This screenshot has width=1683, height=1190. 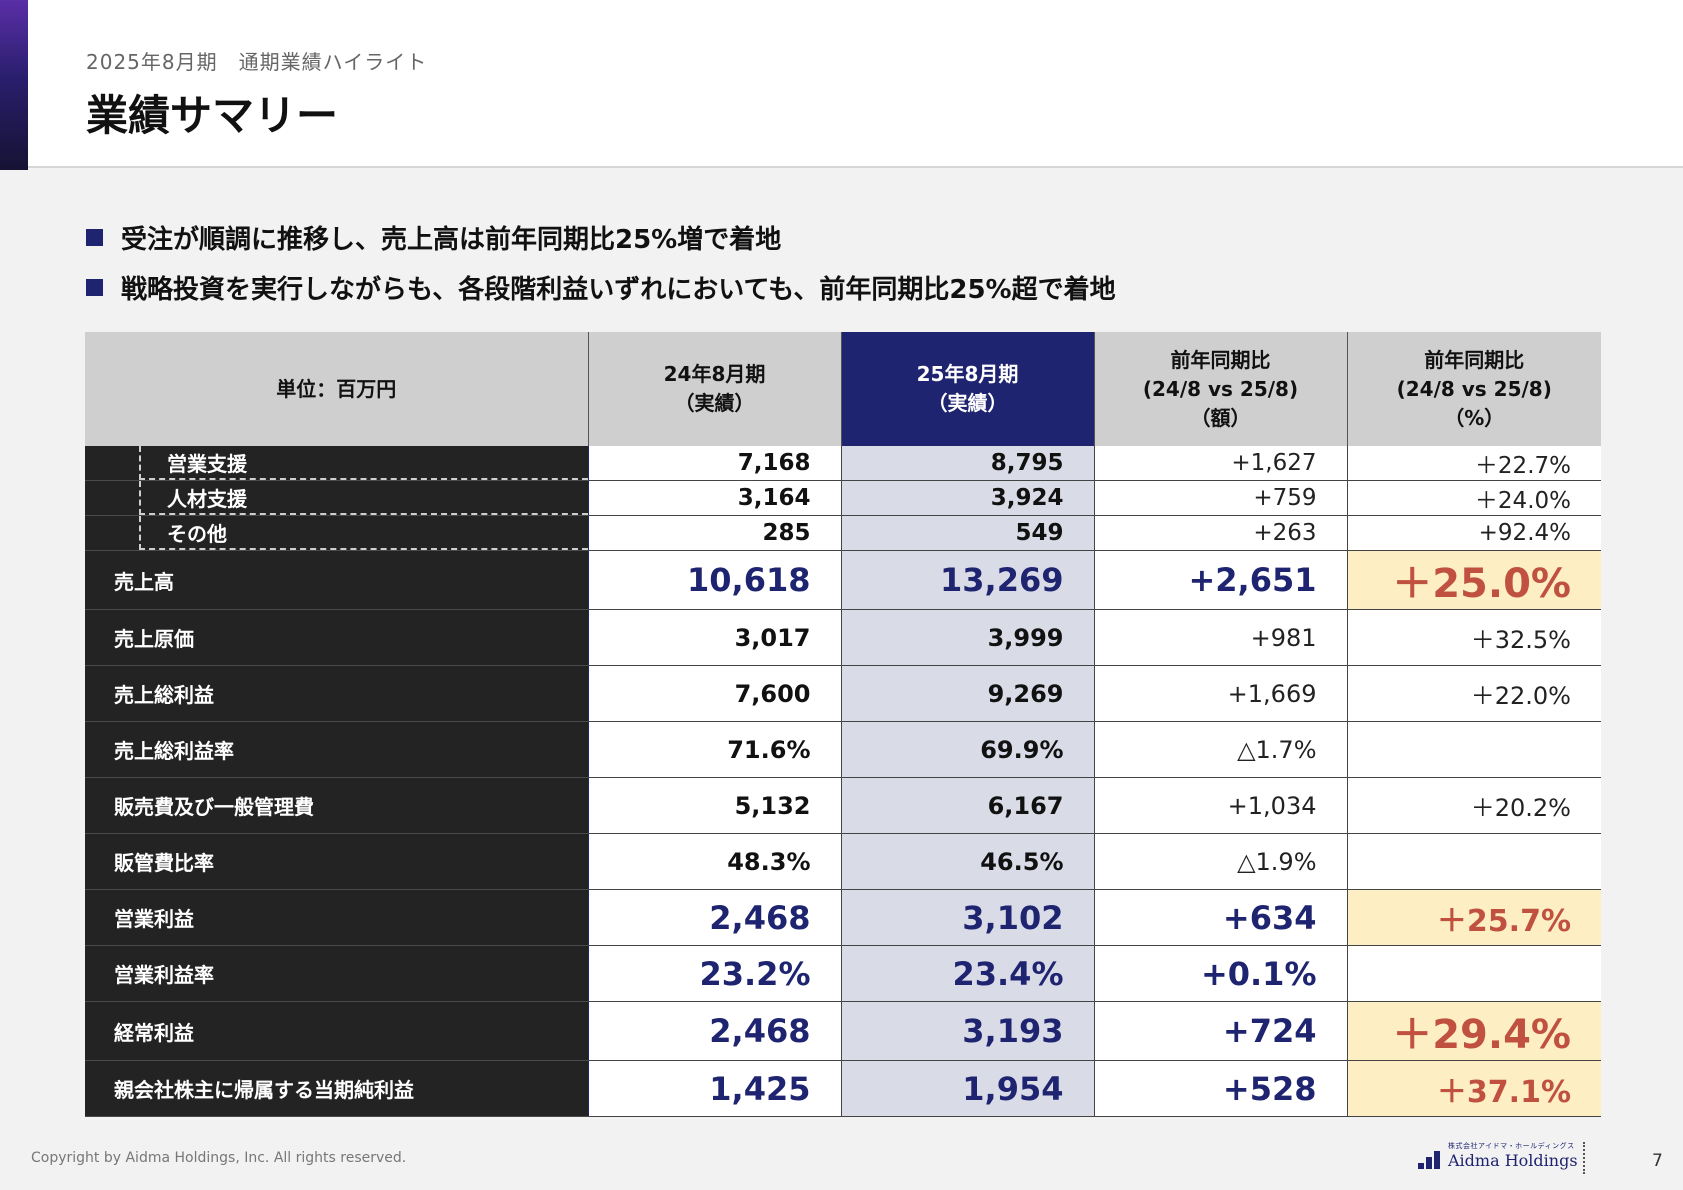 What do you see at coordinates (212, 115) in the screenshot?
I see `page-title: 業績サマリー` at bounding box center [212, 115].